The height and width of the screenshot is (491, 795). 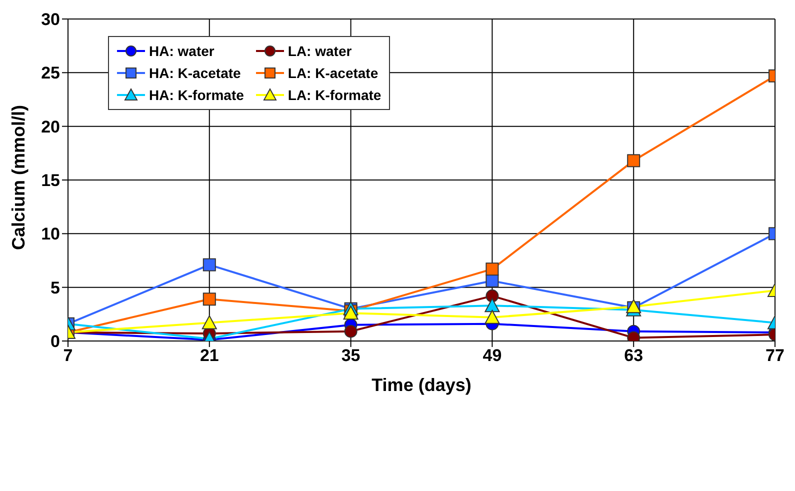 What do you see at coordinates (333, 73) in the screenshot?
I see `legend-label: LA: K-acetate` at bounding box center [333, 73].